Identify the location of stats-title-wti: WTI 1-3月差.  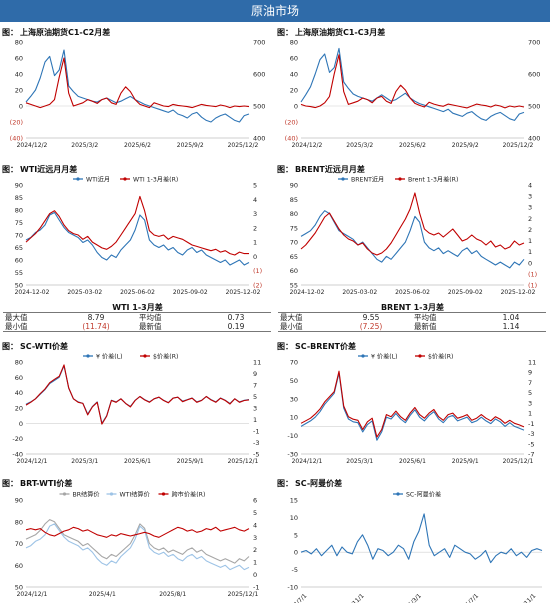
(137, 307).